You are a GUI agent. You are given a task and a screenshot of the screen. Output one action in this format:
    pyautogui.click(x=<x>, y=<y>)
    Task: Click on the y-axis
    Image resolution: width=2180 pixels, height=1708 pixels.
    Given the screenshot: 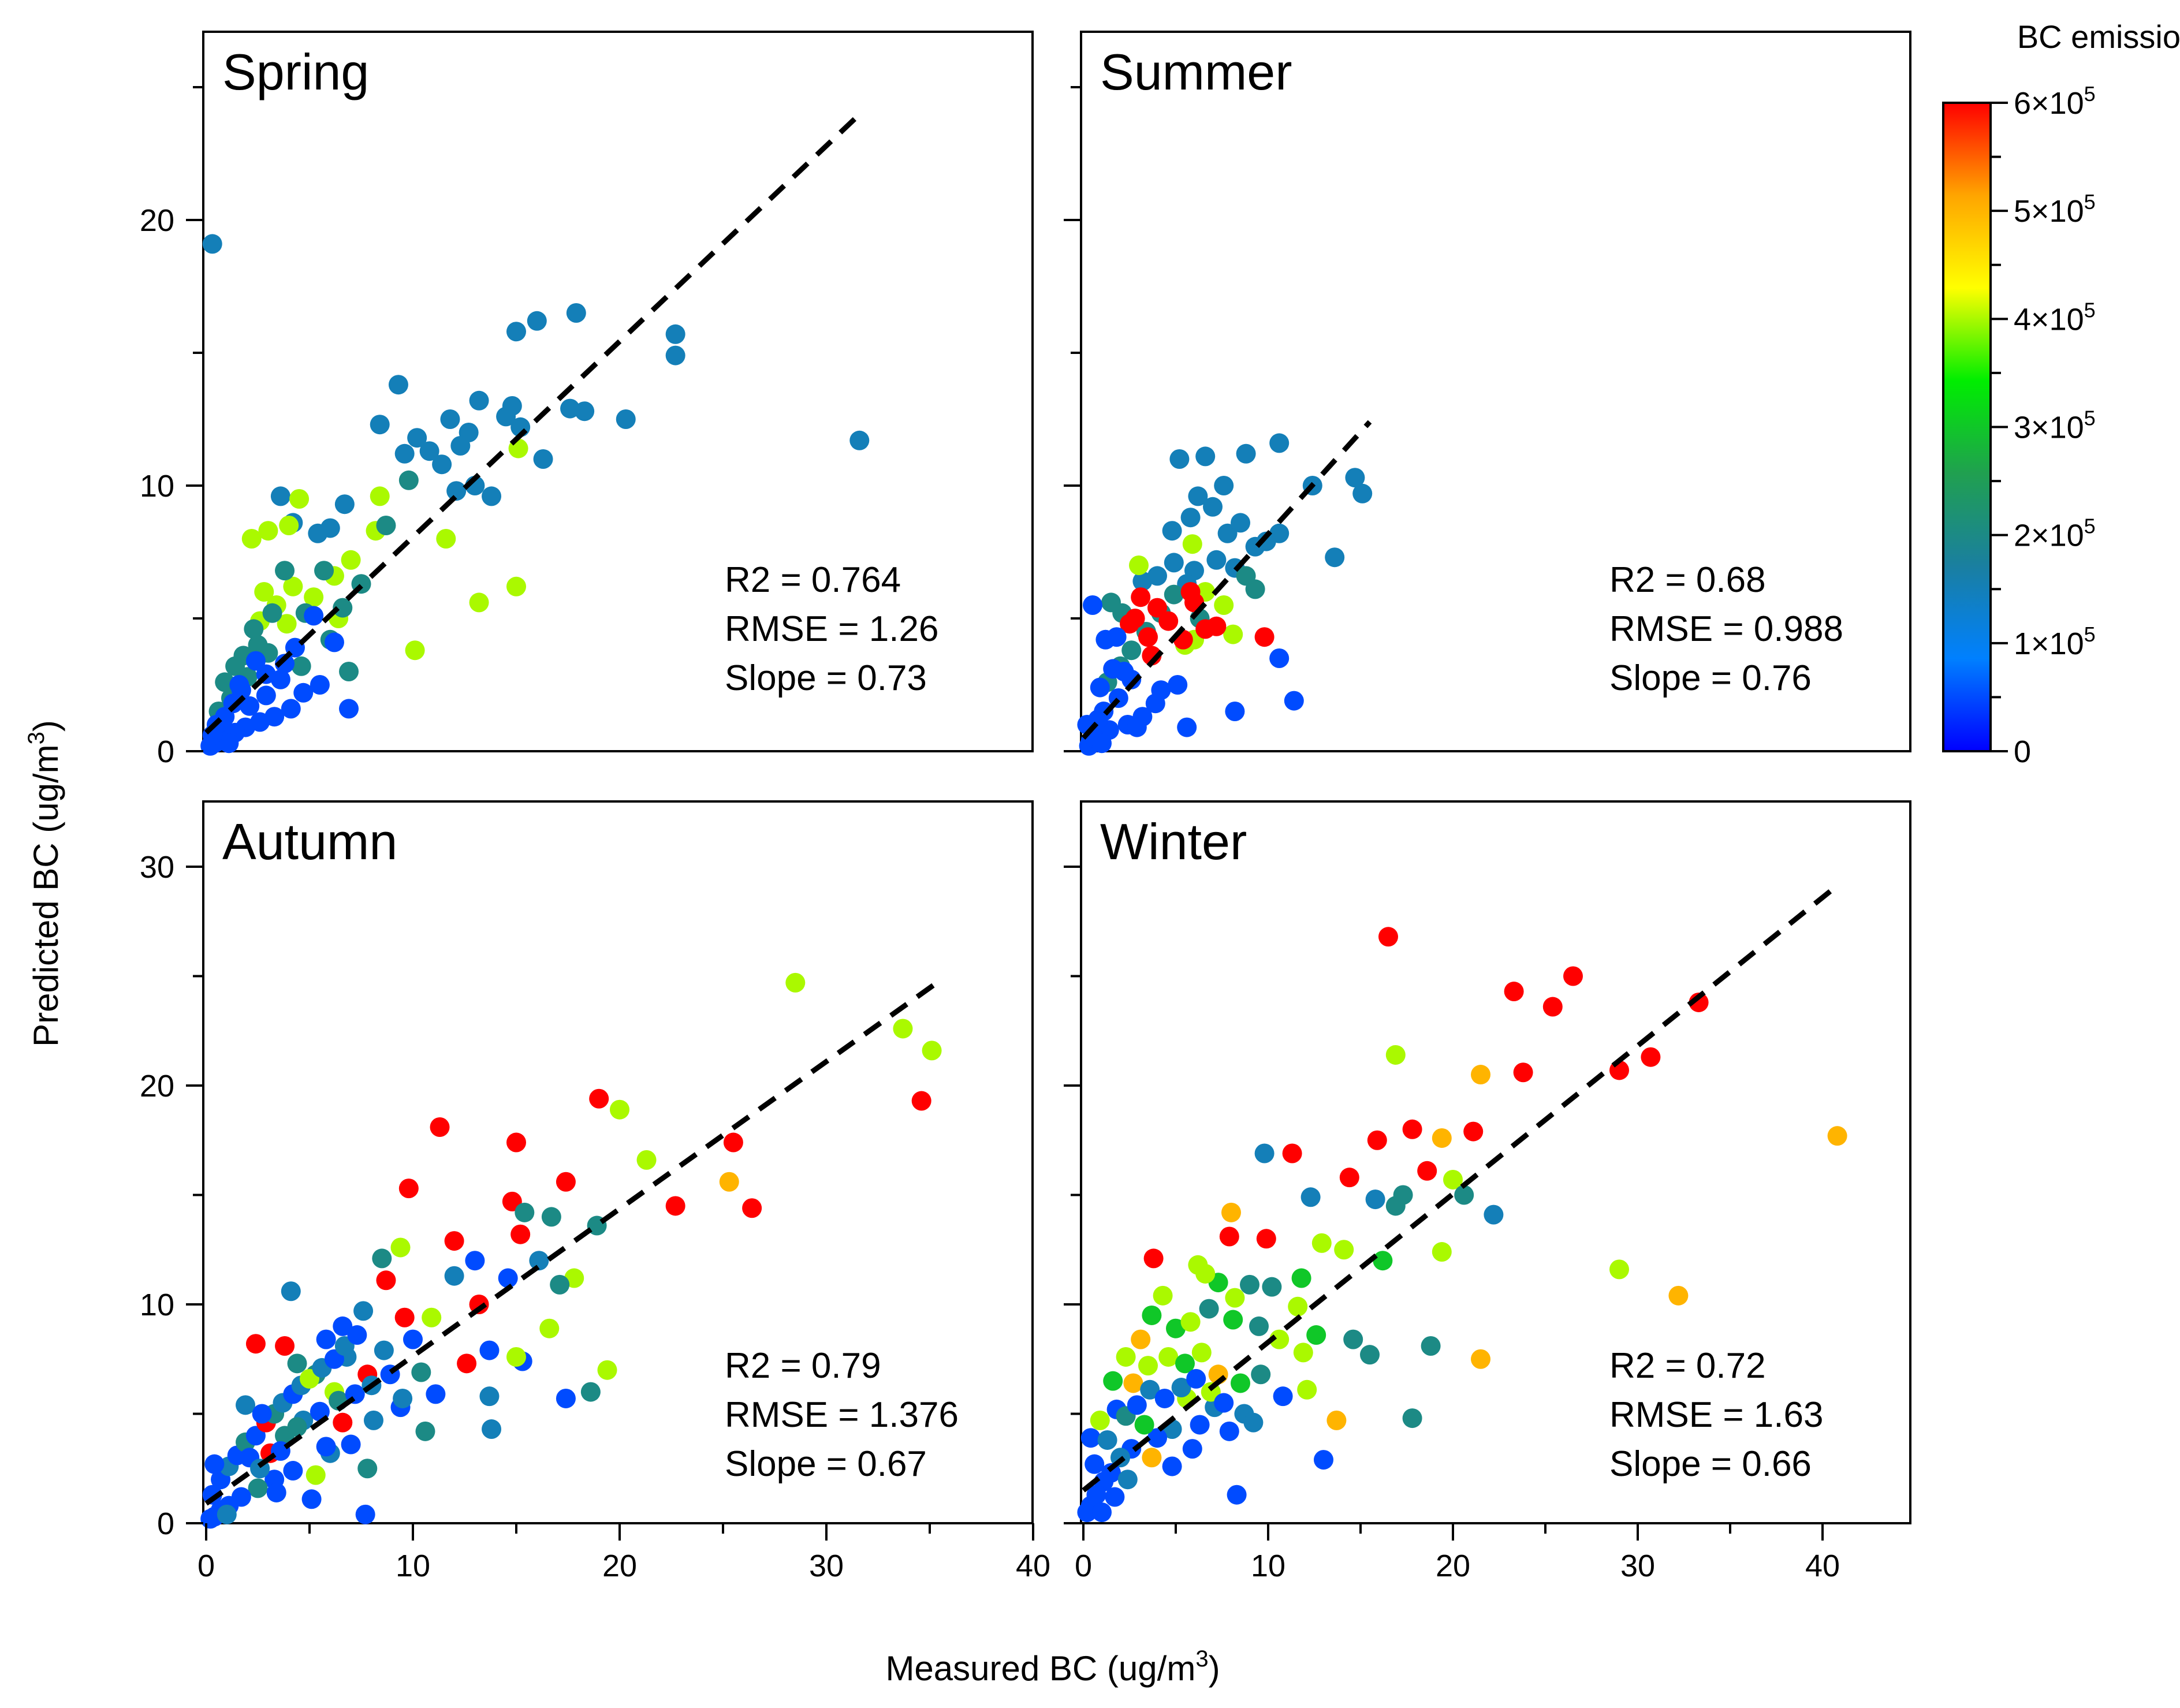 What is the action you would take?
    pyautogui.click(x=1072, y=1195)
    